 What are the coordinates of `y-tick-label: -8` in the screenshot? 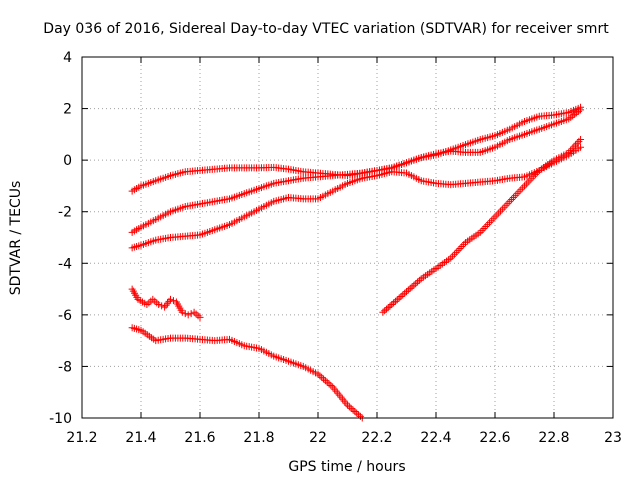 It's located at (65, 367).